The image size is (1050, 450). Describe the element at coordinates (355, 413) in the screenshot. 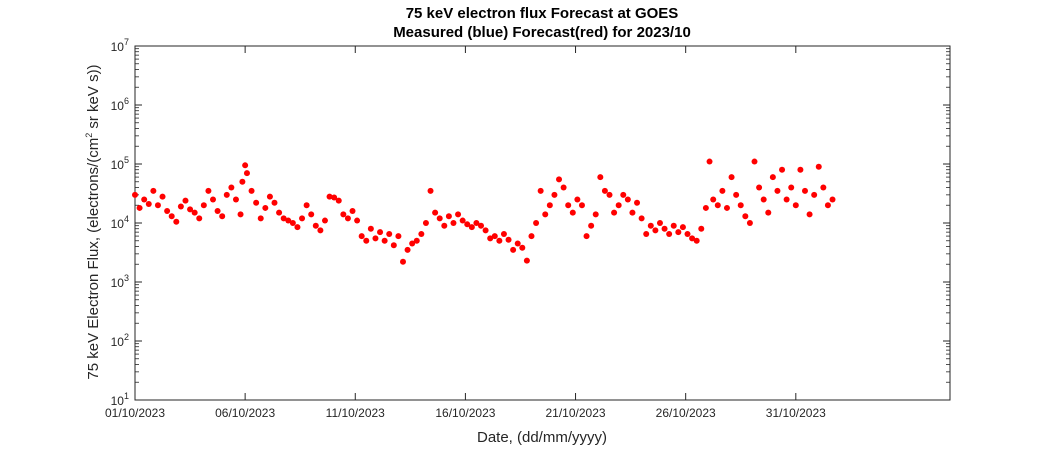

I see `x-tick-label: 11/10/2023` at that location.